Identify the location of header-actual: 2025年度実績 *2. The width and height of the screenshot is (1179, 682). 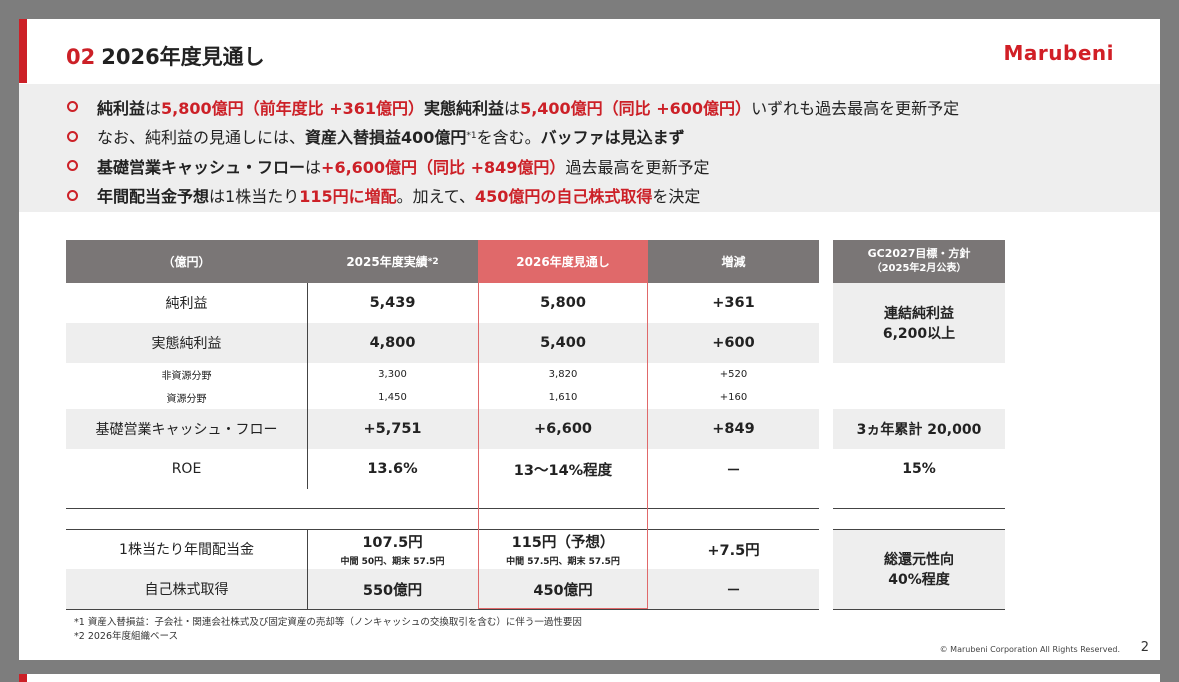
(392, 261).